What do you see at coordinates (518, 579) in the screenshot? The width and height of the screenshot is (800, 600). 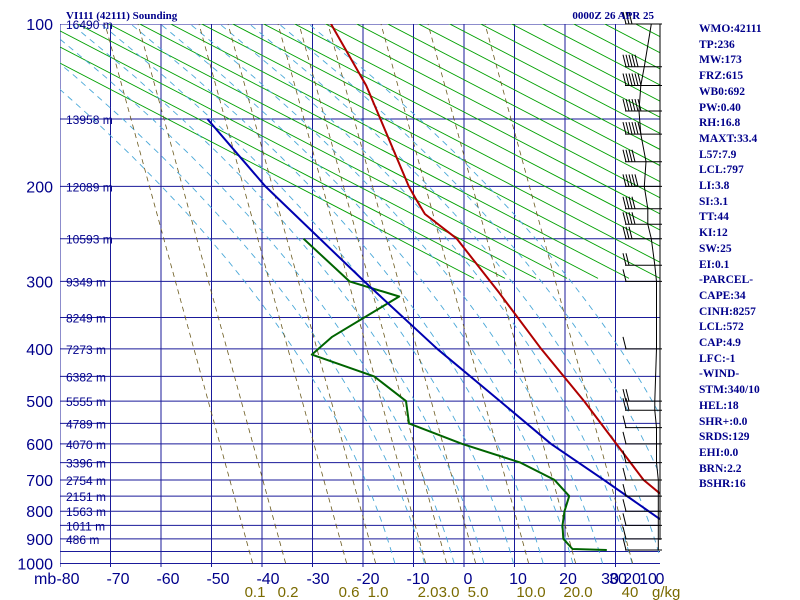 I see `temperature-tick-label: 10` at bounding box center [518, 579].